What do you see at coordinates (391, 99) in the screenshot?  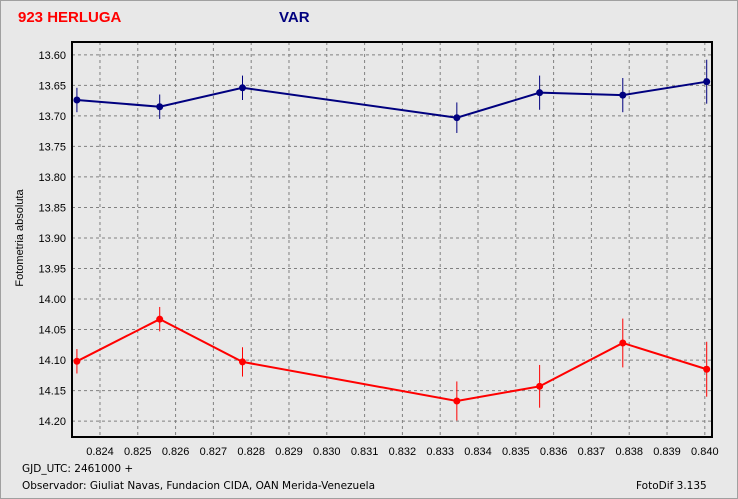 I see `series-line` at bounding box center [391, 99].